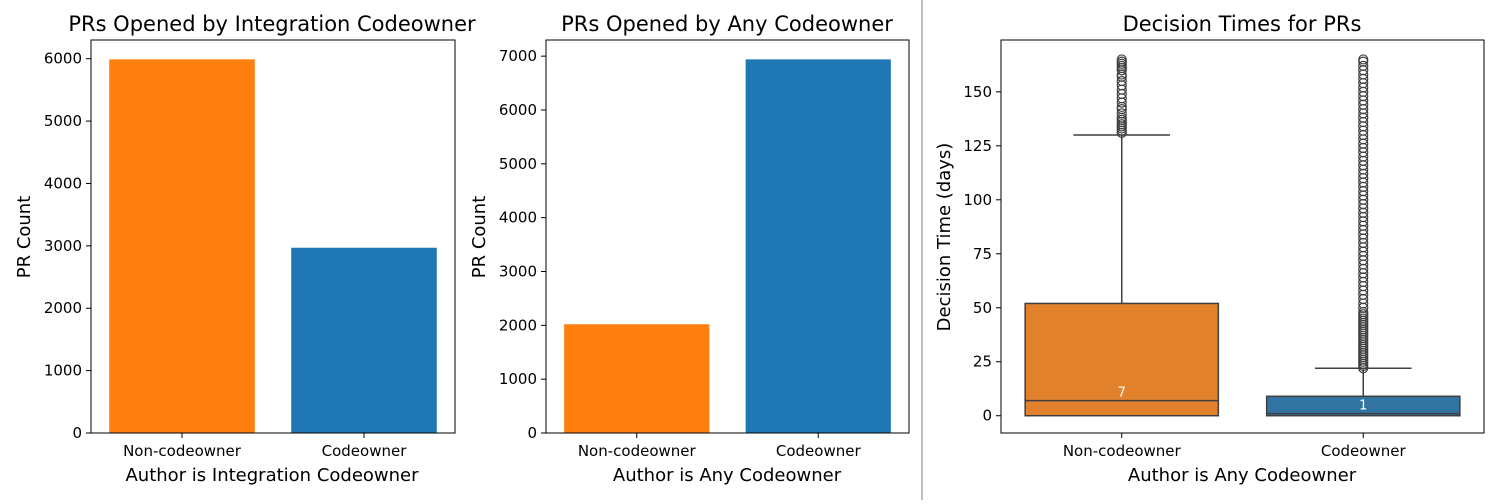 This screenshot has width=1500, height=504. What do you see at coordinates (1242, 24) in the screenshot?
I see `chart-title: Decision Times for PRs` at bounding box center [1242, 24].